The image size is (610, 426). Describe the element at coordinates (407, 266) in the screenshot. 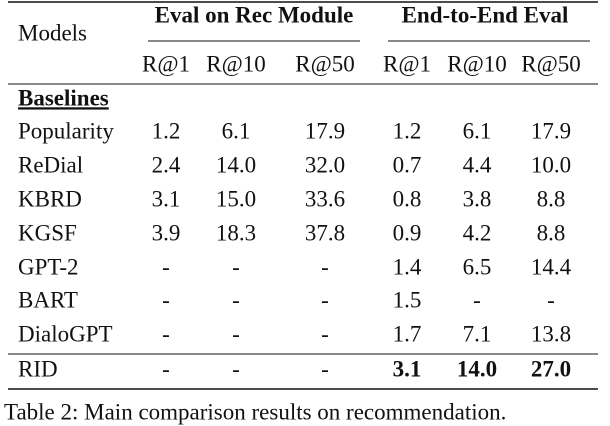

I see `cell: 1.4` at that location.